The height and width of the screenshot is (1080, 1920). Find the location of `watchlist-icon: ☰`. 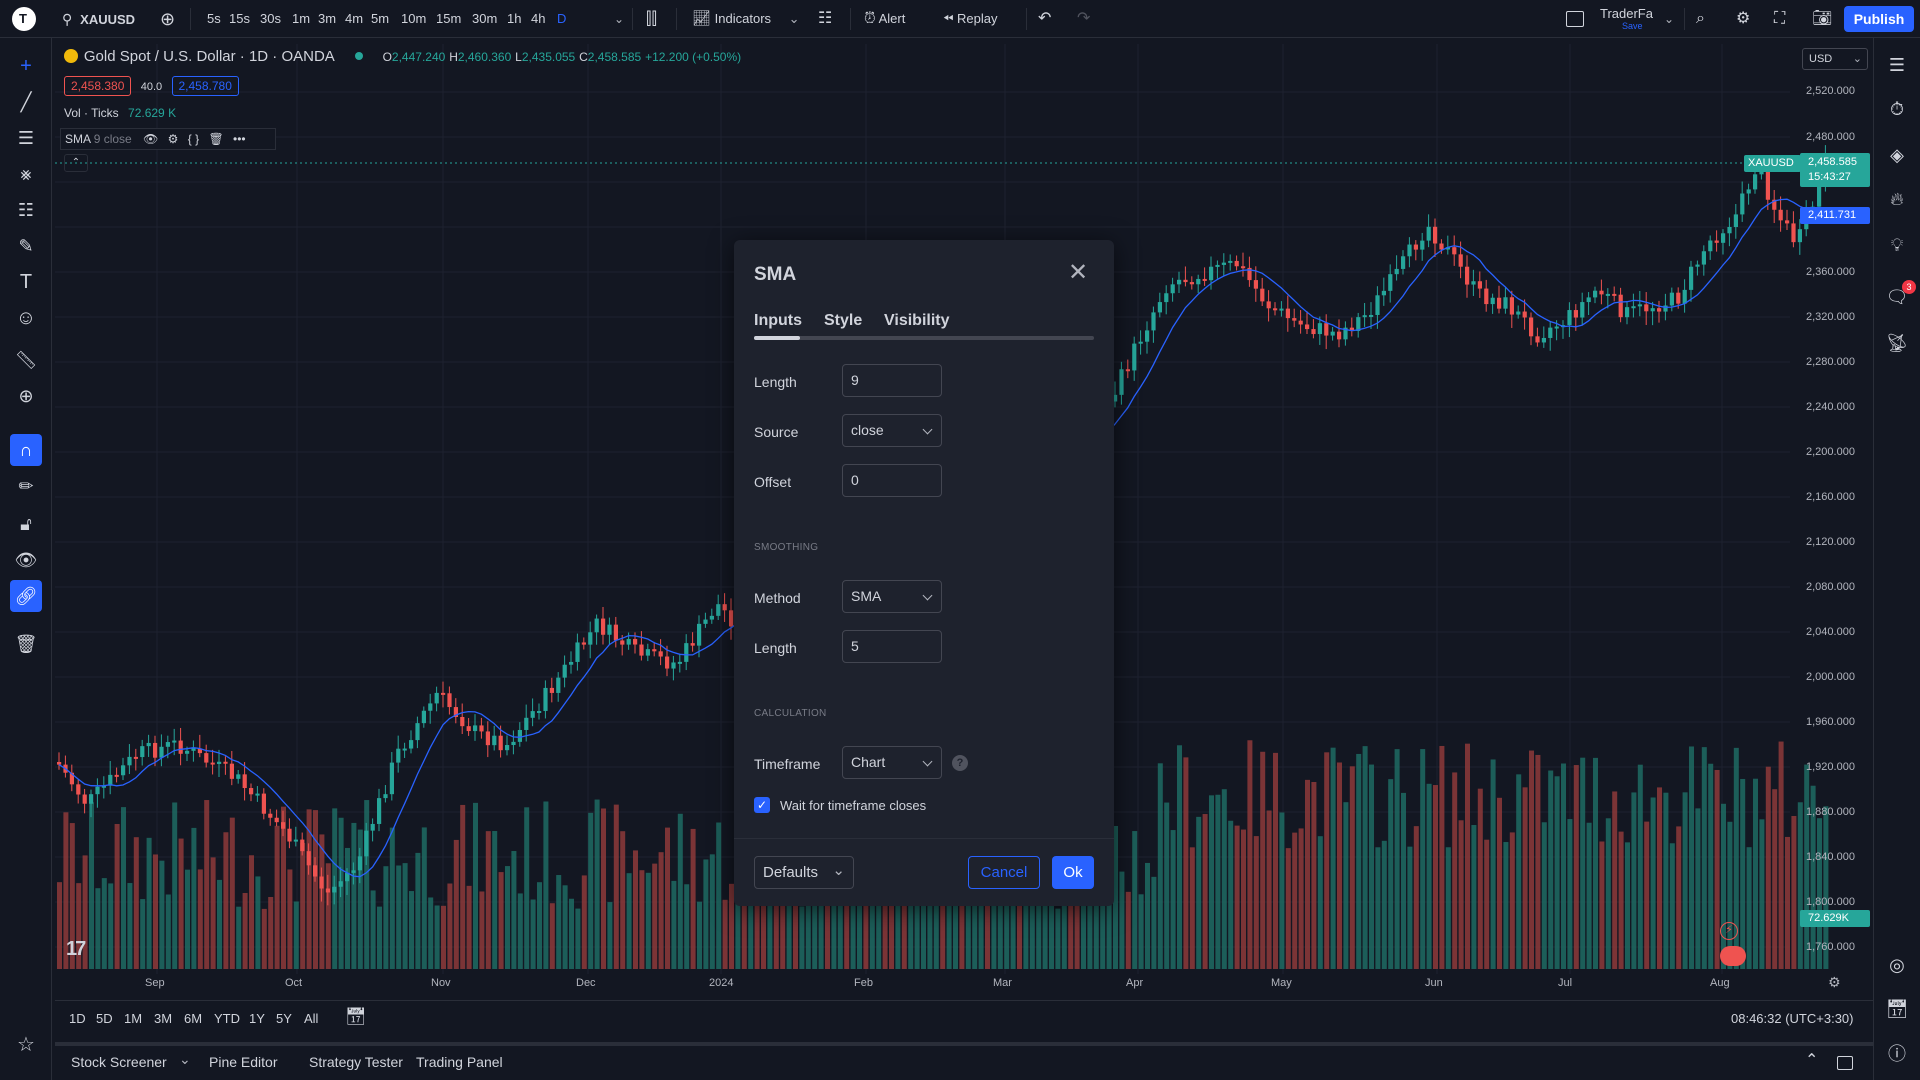

watchlist-icon: ☰ is located at coordinates (1897, 64).